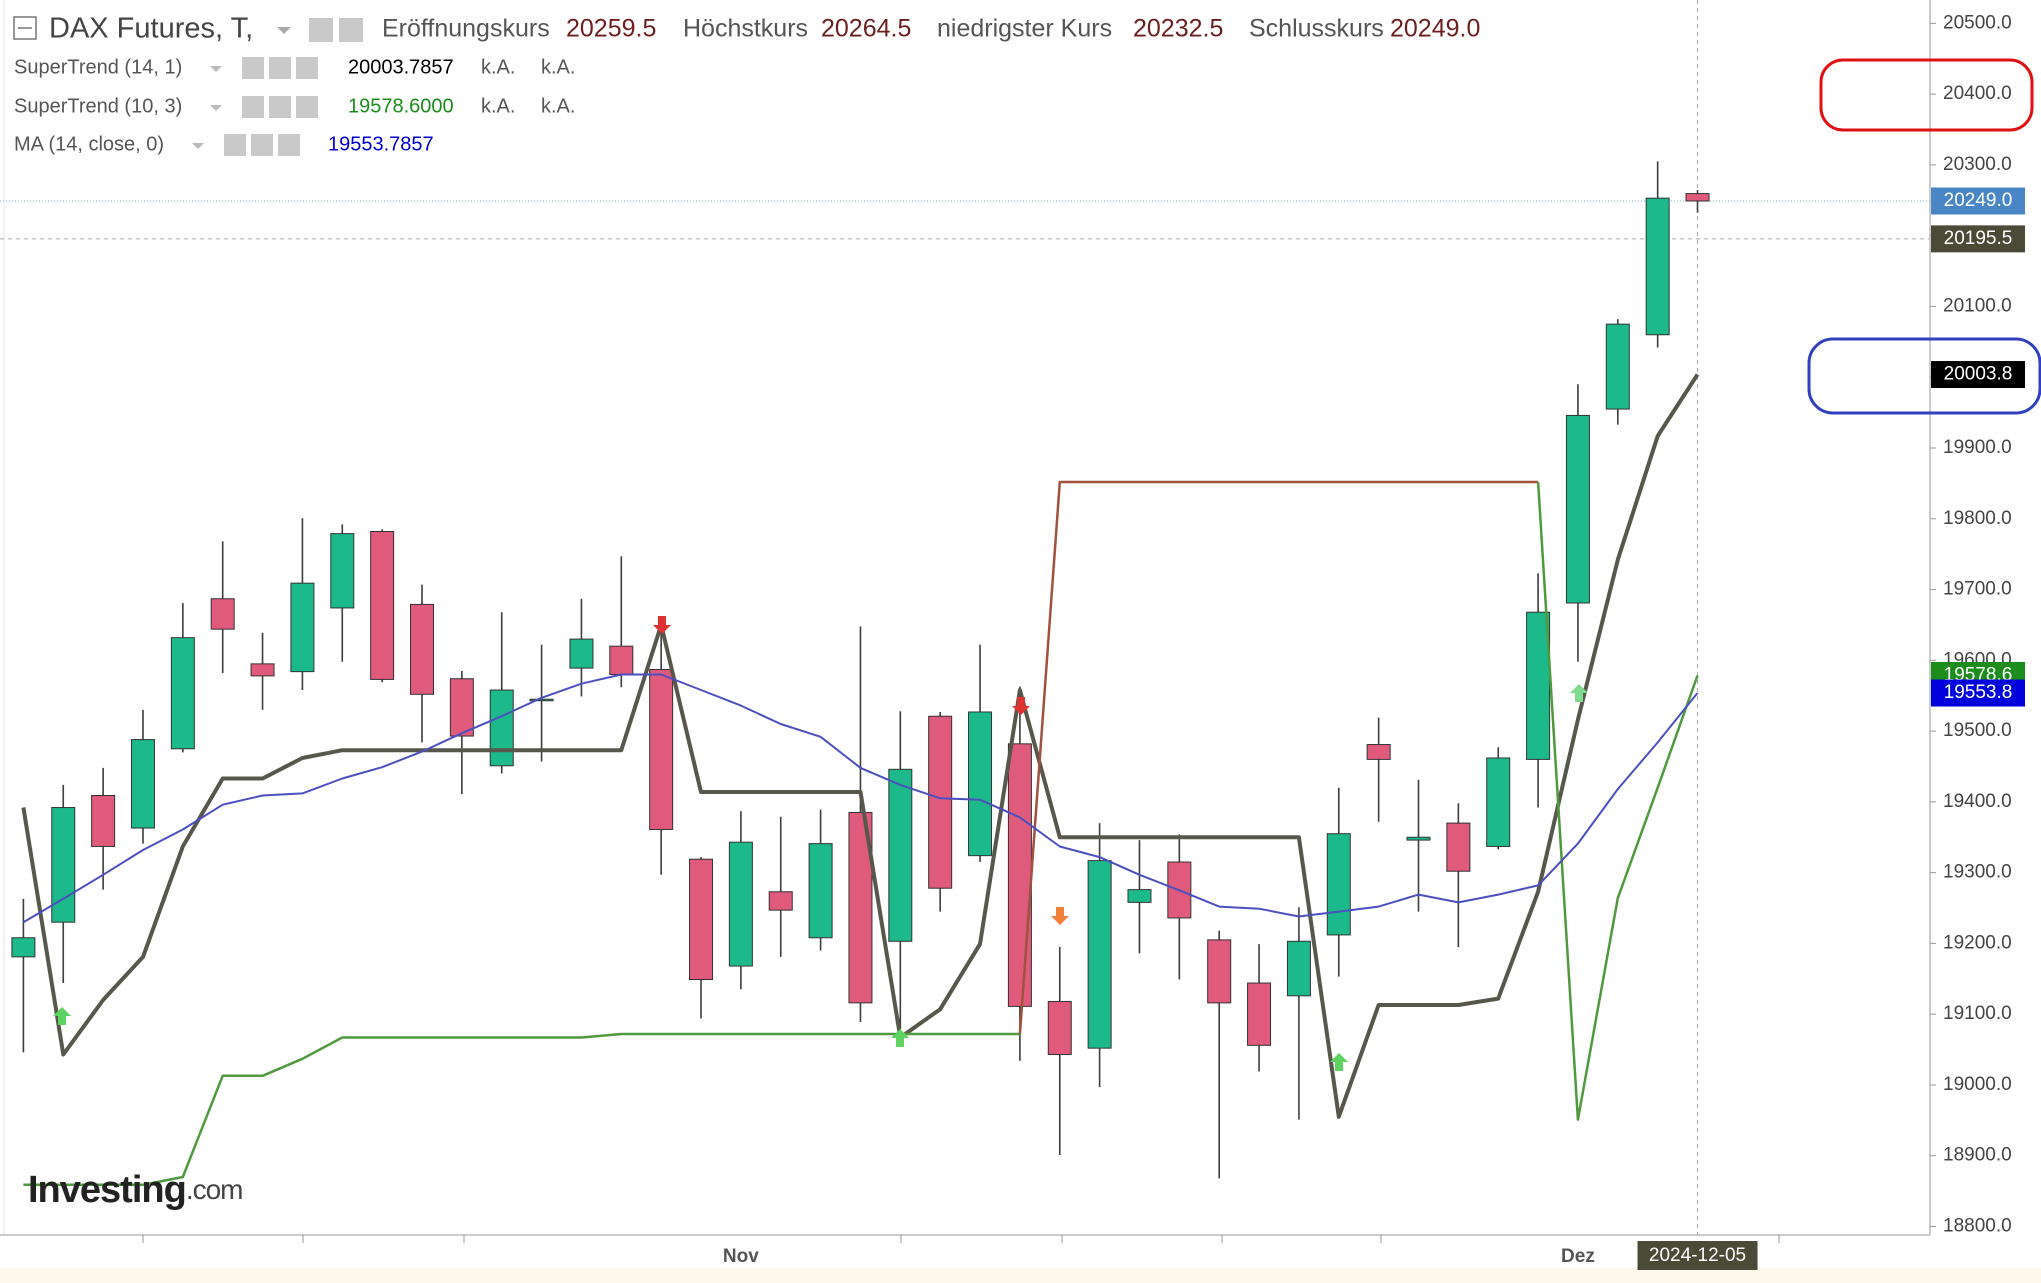  Describe the element at coordinates (1977, 801) in the screenshot. I see `y-tick-label: 19400.0` at that location.